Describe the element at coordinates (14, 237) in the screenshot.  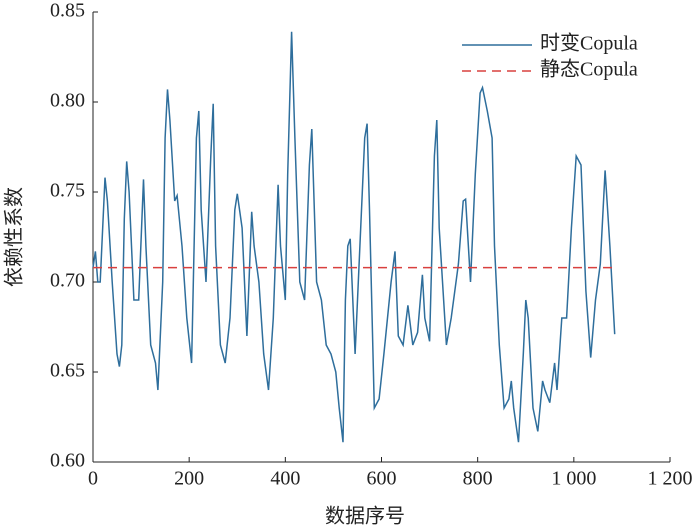
I see `y-axis-label: 依赖性系数` at that location.